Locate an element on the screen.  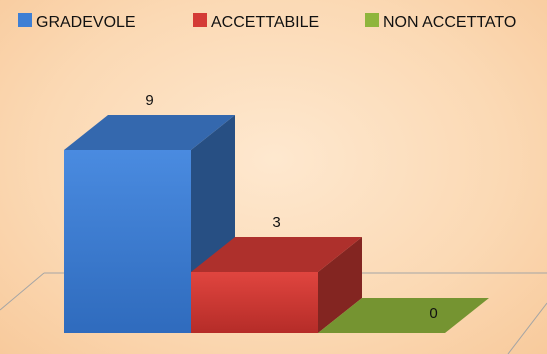
legend-item-gradevole: GRADEVOLE is located at coordinates (77, 22).